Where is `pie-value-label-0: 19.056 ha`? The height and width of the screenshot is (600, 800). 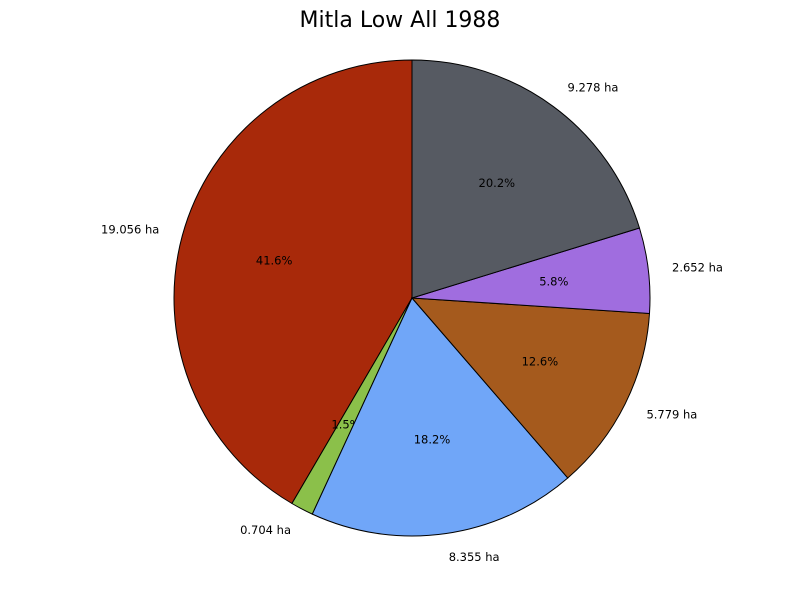 pie-value-label-0: 19.056 ha is located at coordinates (130, 230).